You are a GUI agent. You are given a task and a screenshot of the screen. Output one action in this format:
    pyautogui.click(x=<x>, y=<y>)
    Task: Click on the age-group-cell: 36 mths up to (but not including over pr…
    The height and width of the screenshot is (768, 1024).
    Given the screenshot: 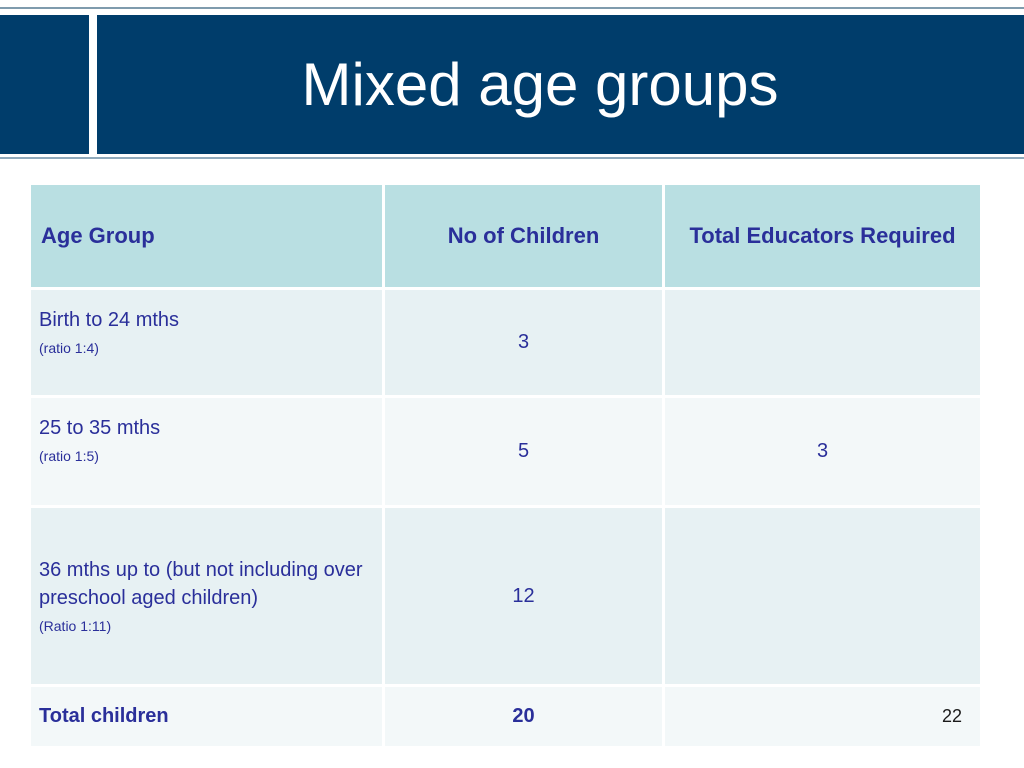 What is the action you would take?
    pyautogui.click(x=206, y=596)
    